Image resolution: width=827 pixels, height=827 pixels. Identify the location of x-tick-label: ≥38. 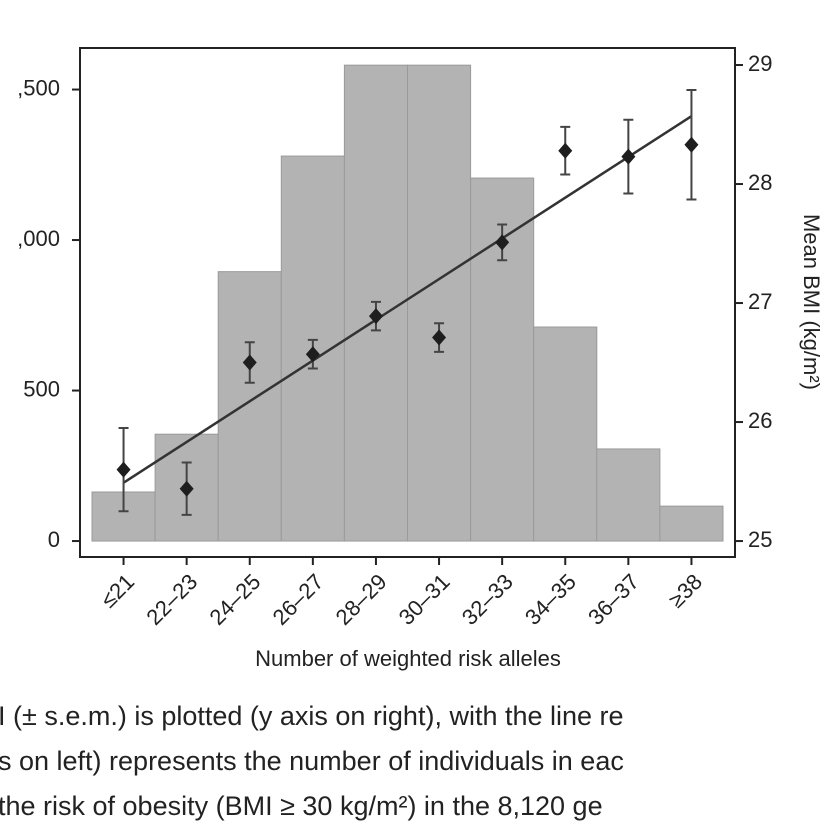
(686, 591).